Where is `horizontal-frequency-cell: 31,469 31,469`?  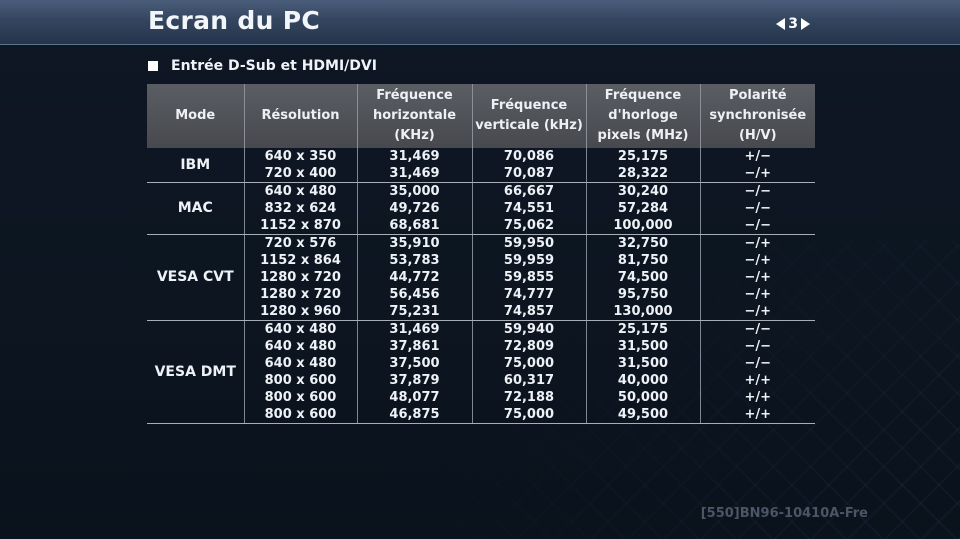
horizontal-frequency-cell: 31,469 31,469 is located at coordinates (415, 165).